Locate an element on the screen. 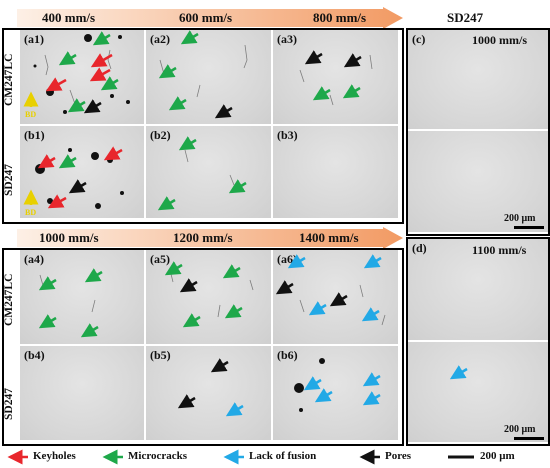  speed-label: 1400 mm/s is located at coordinates (329, 237).